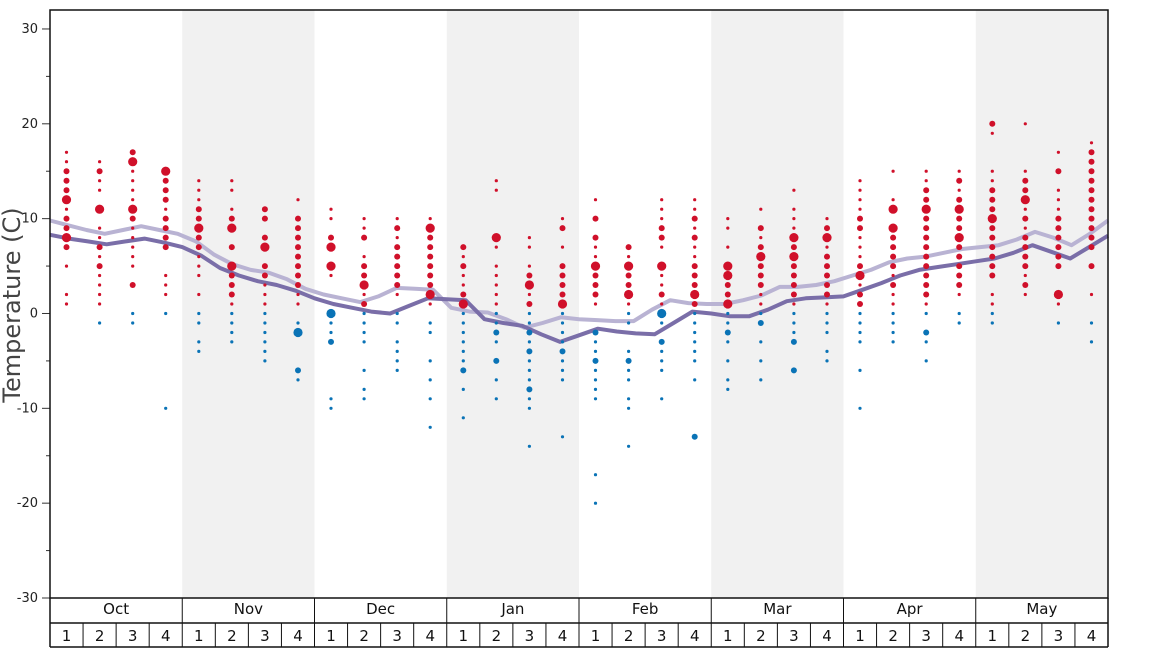 The image size is (1168, 648). I want to click on month-label-may: May, so click(1041, 609).